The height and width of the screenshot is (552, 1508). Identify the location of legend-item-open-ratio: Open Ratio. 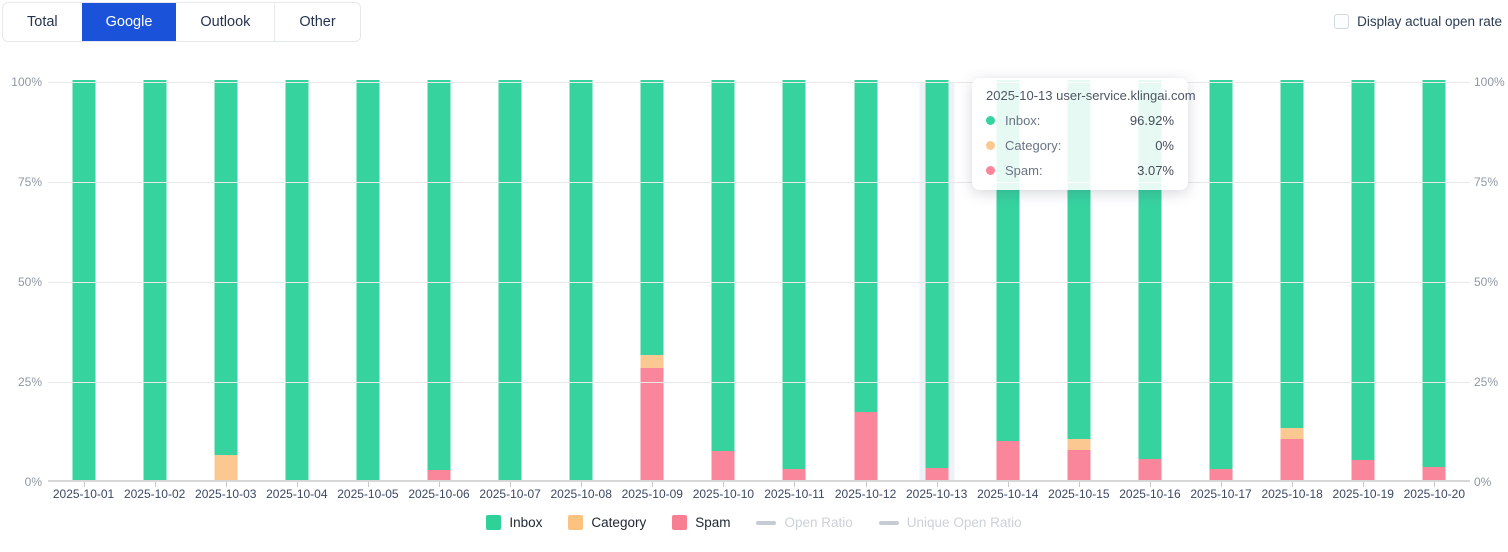
(804, 522).